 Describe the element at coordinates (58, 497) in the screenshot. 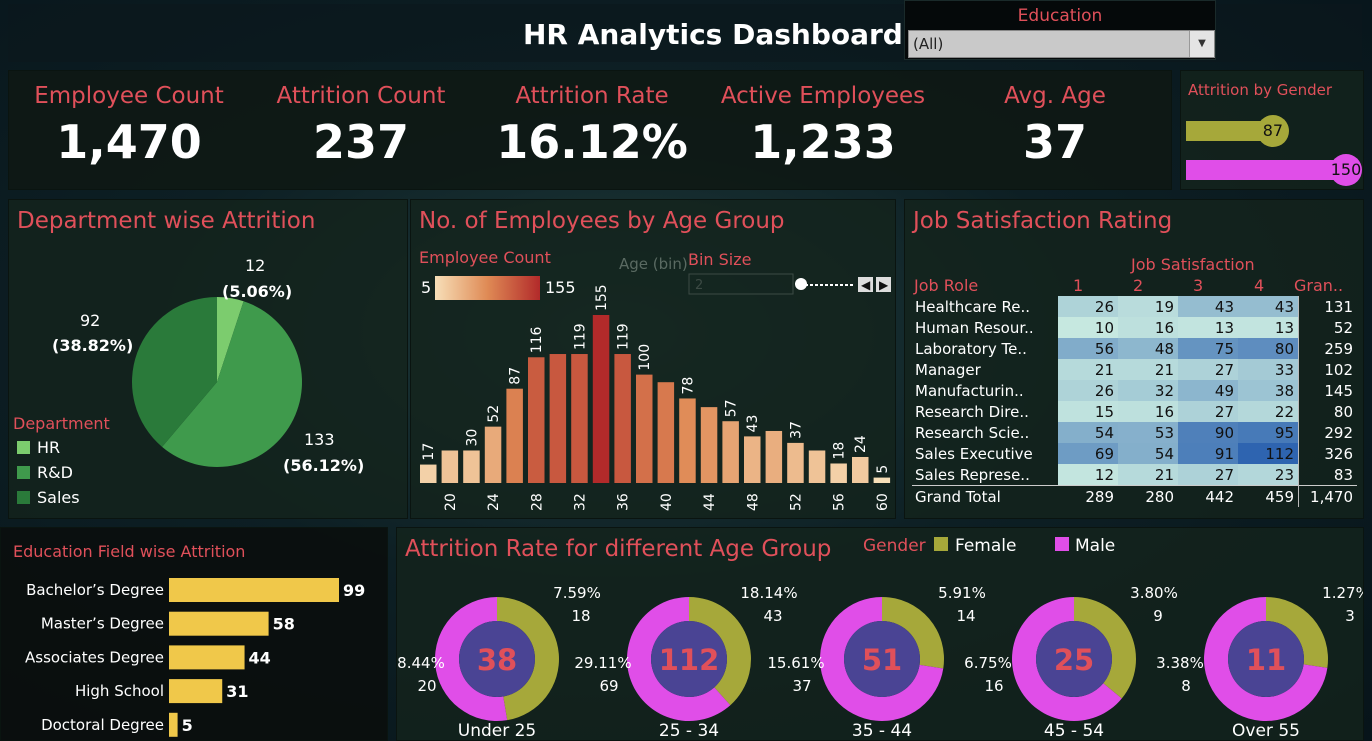

I see `legend-label-sales: Sales` at that location.